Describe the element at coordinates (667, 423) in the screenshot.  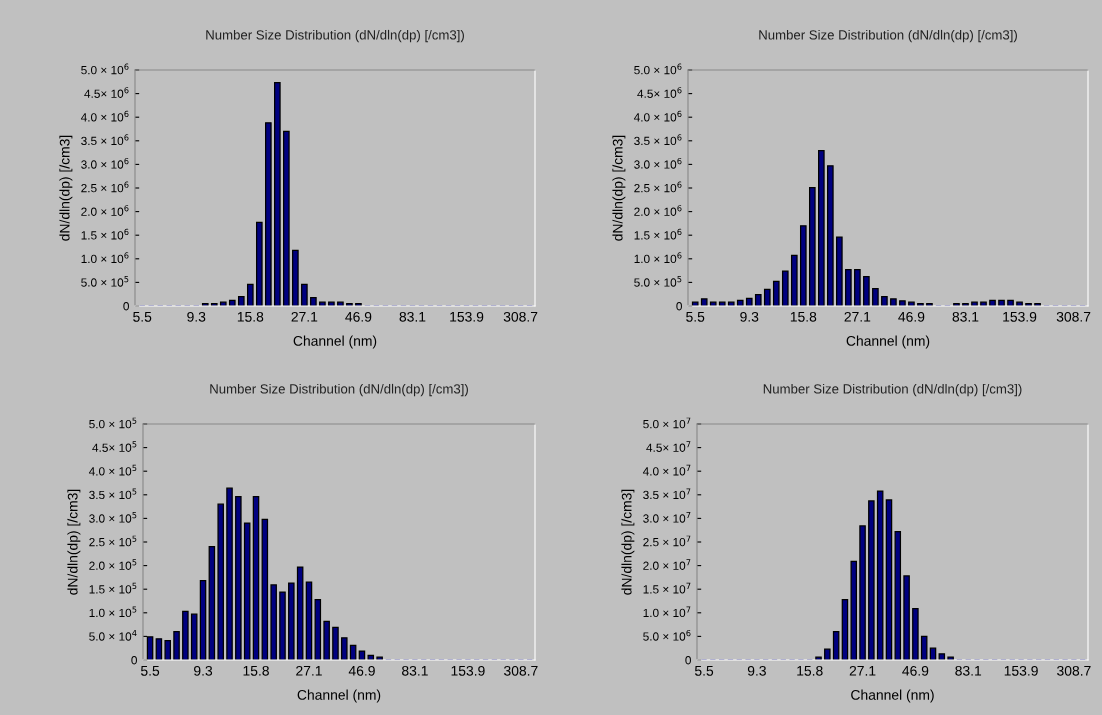
I see `y-tick-label: 5.0 × 10$^{7}$` at that location.